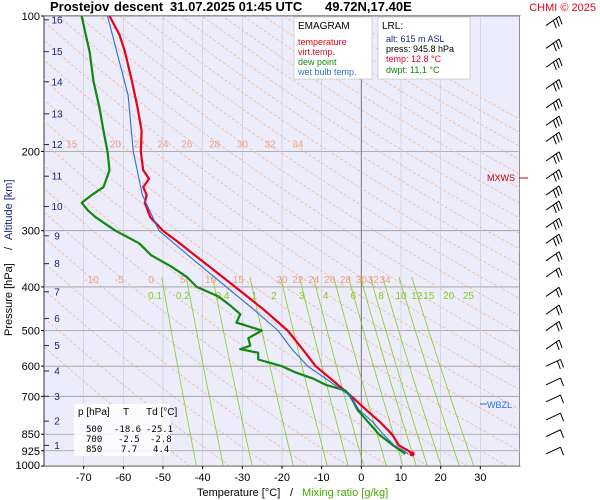 The width and height of the screenshot is (600, 500). I want to click on temperature-tick-label: -60, so click(123, 478).